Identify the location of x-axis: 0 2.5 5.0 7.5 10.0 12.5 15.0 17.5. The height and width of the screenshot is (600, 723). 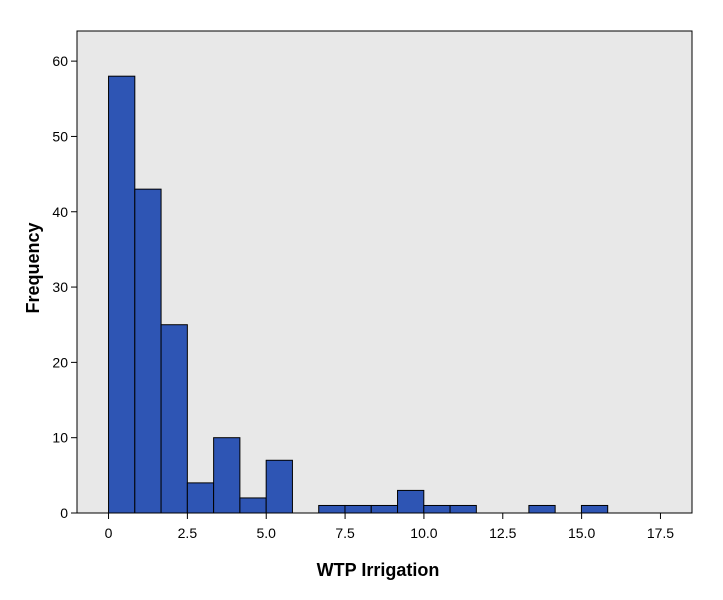
(389, 527).